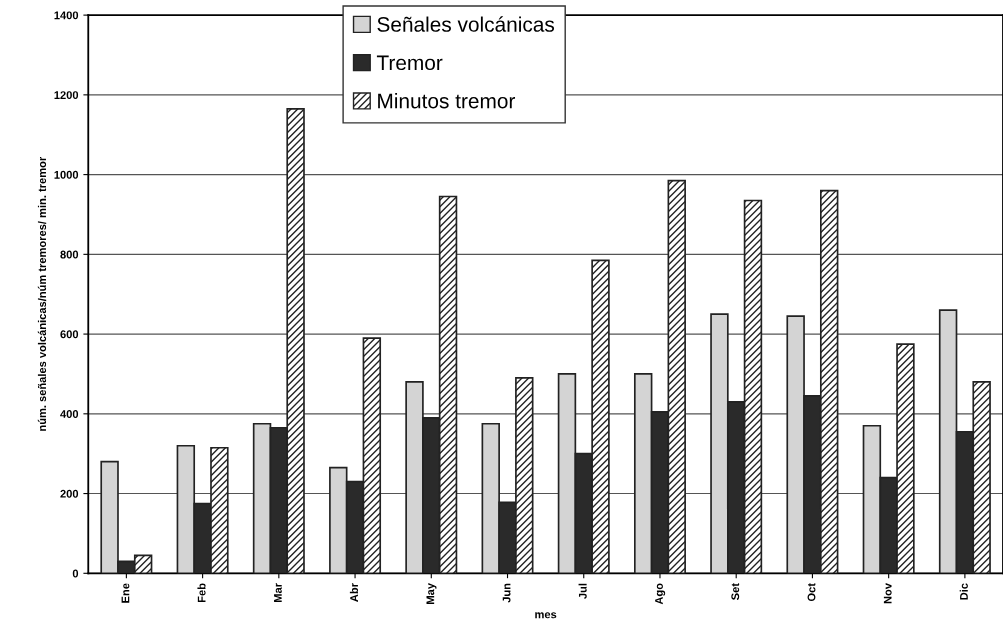 This screenshot has height=630, width=1003. I want to click on x-tick-label: Jun, so click(506, 593).